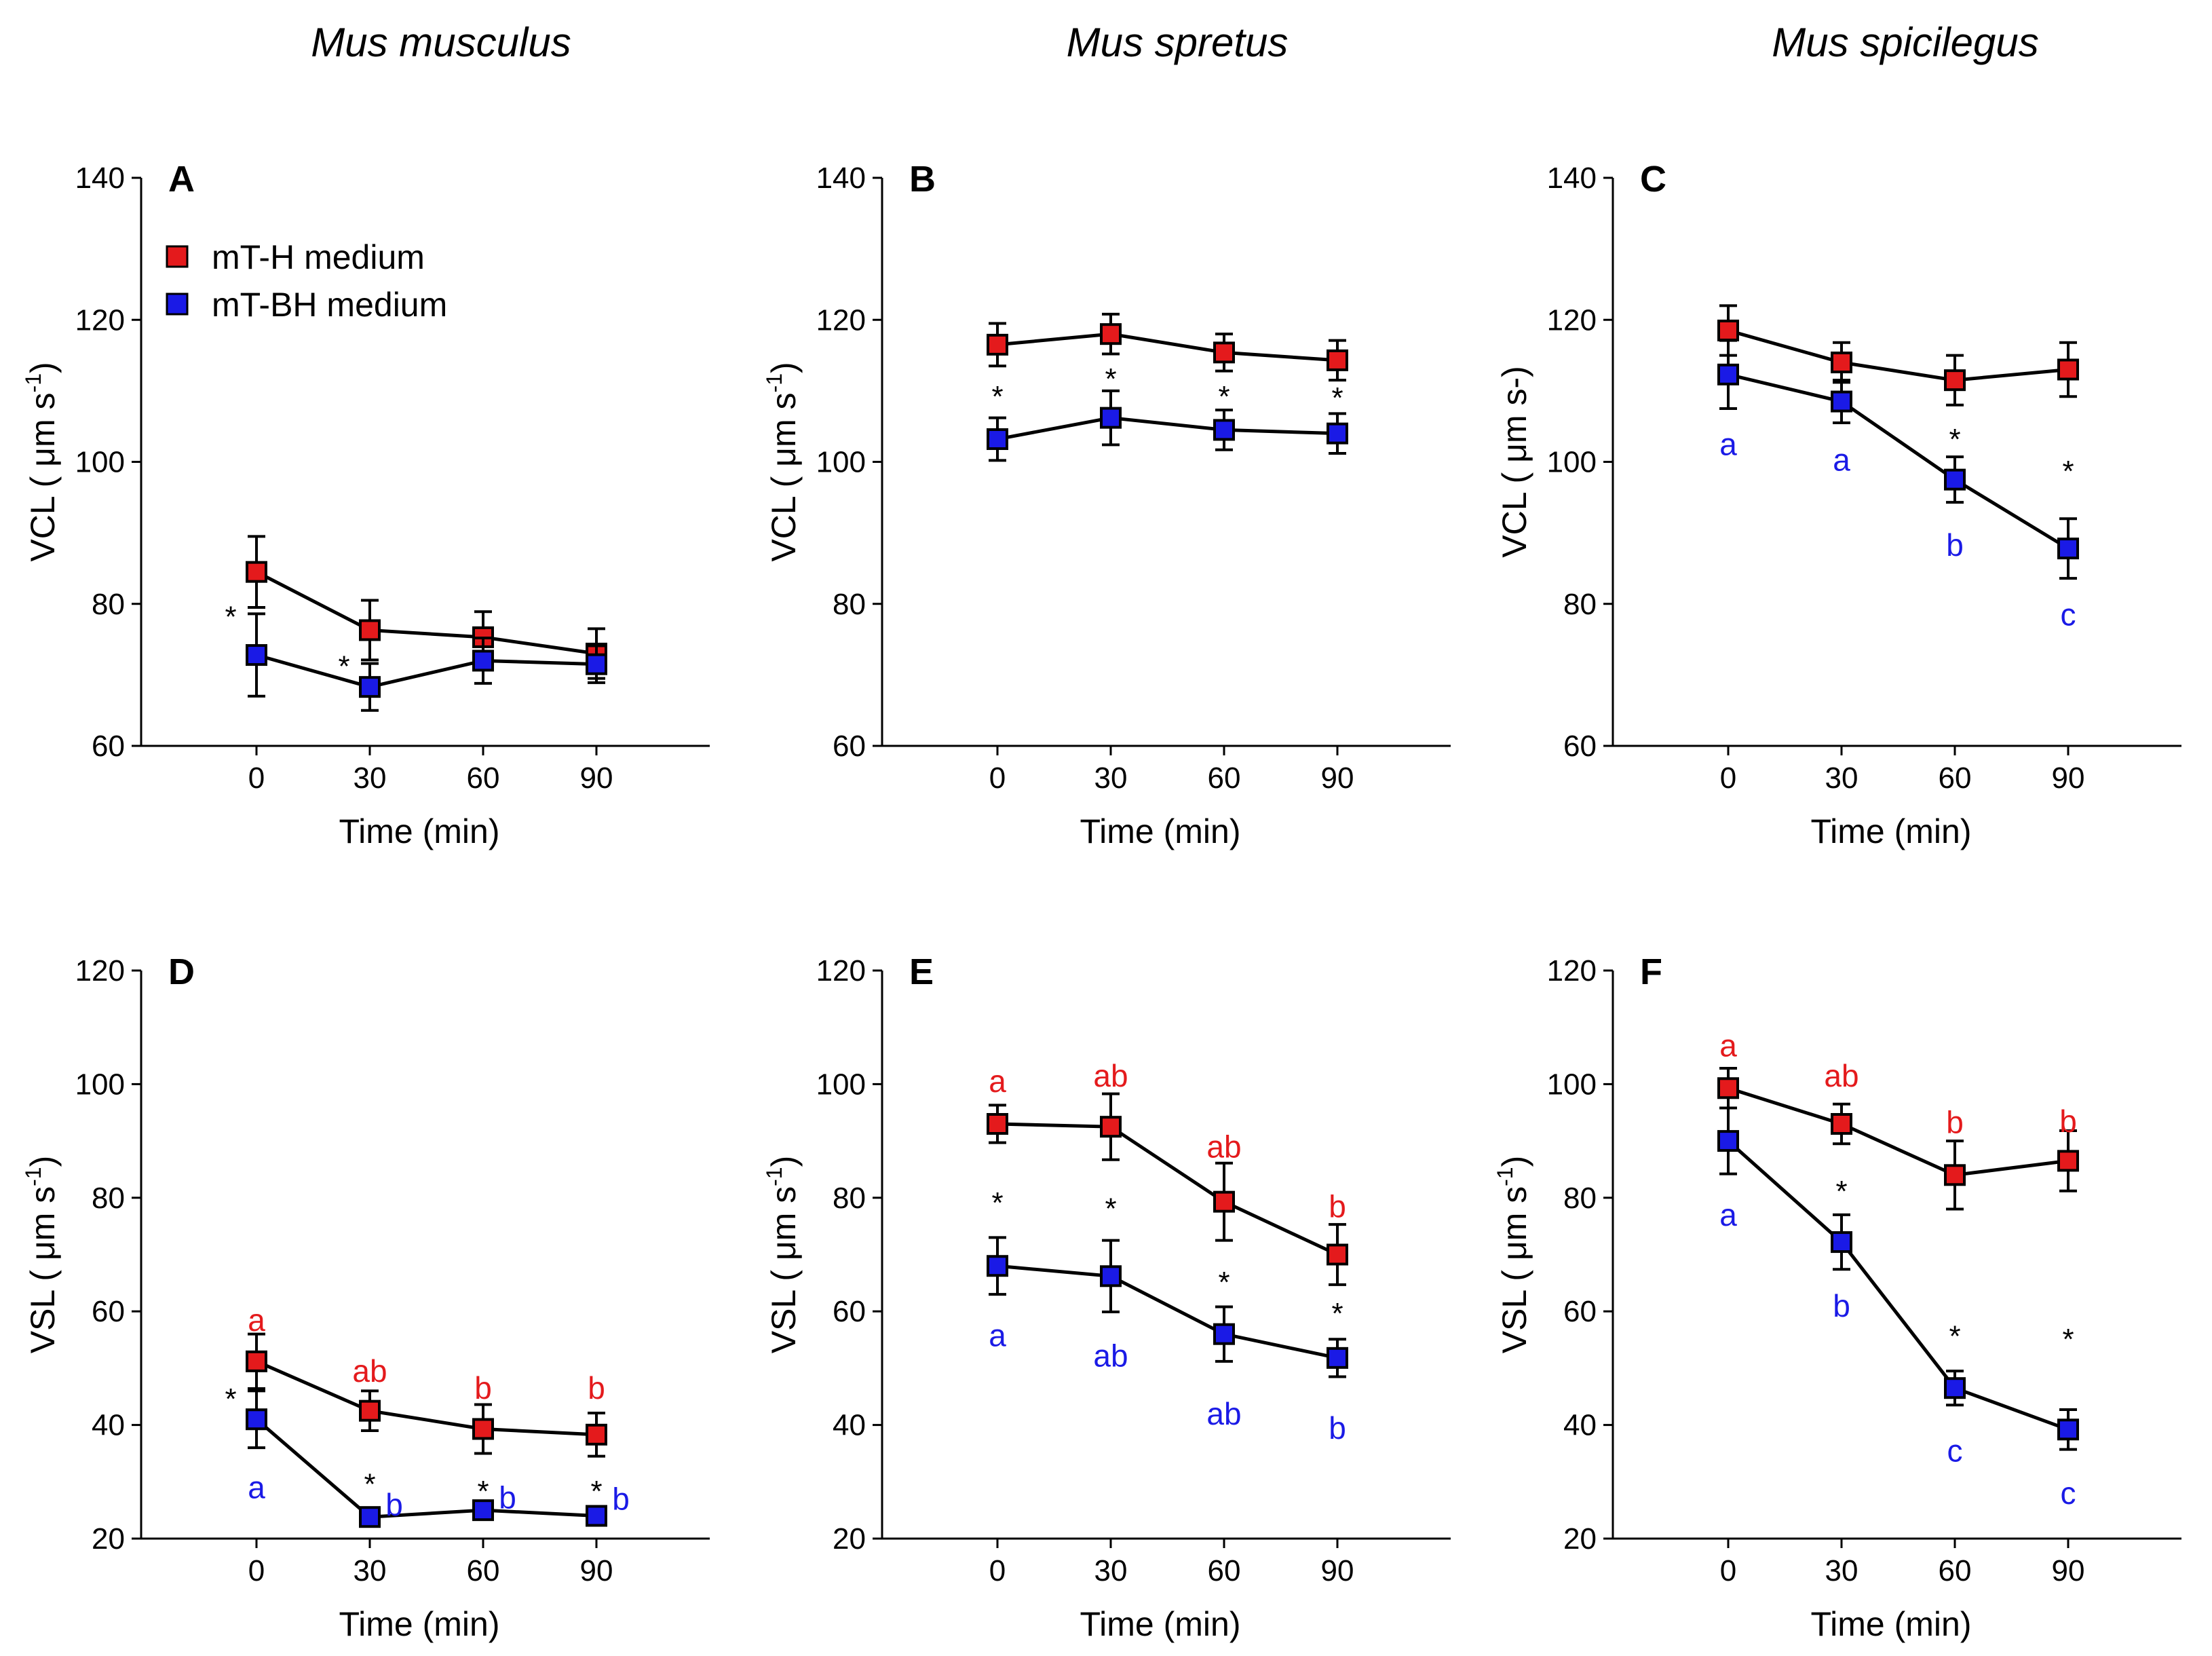 This screenshot has height=1656, width=2212. Describe the element at coordinates (782, 462) in the screenshot. I see `y-axis-title-b: VCL ( μm s-1)` at that location.